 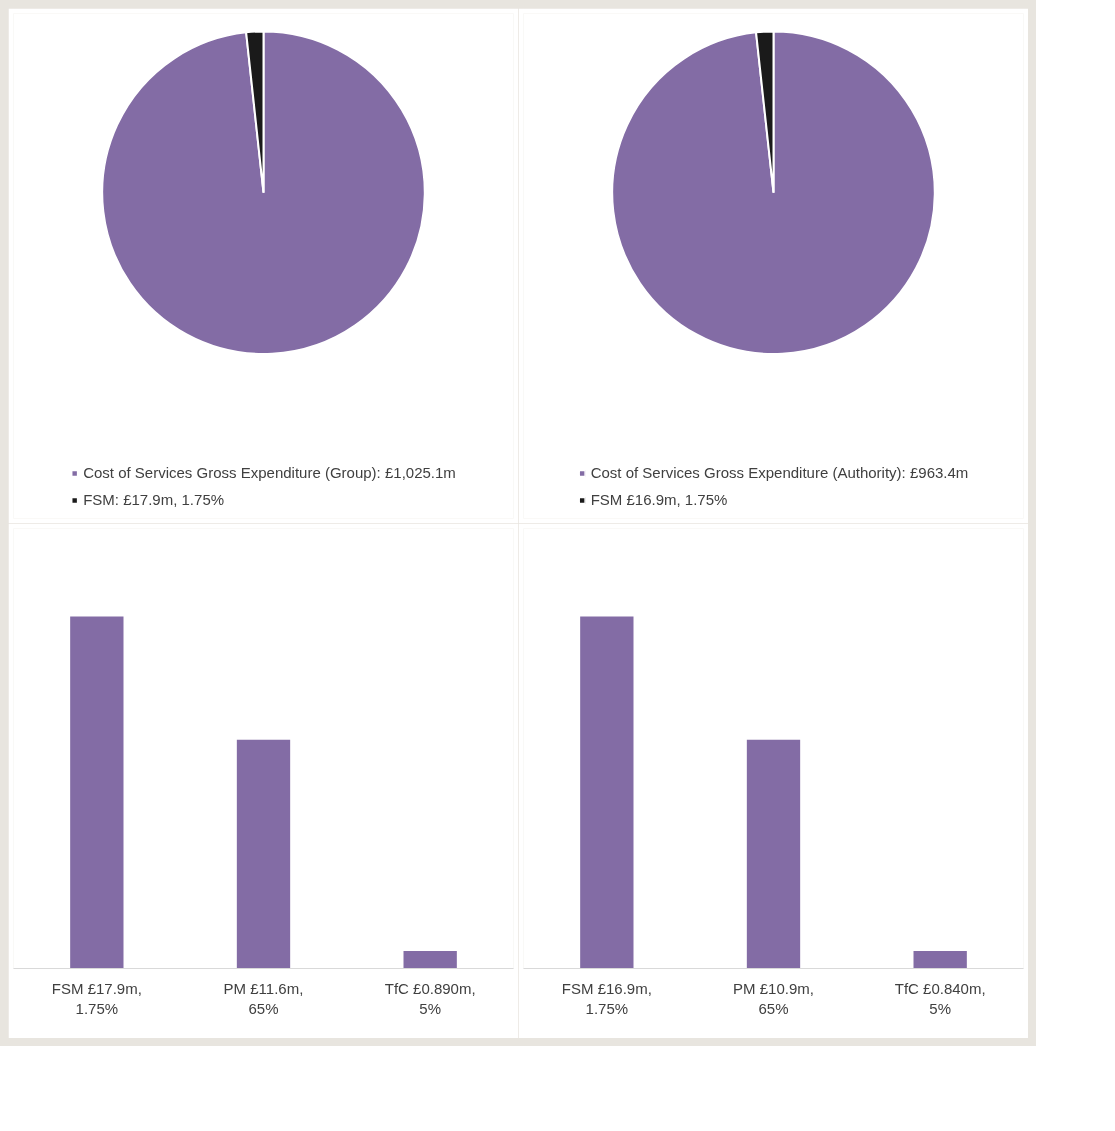 What do you see at coordinates (773, 998) in the screenshot?
I see `x-tick-label: PM £10.9m, 65%` at bounding box center [773, 998].